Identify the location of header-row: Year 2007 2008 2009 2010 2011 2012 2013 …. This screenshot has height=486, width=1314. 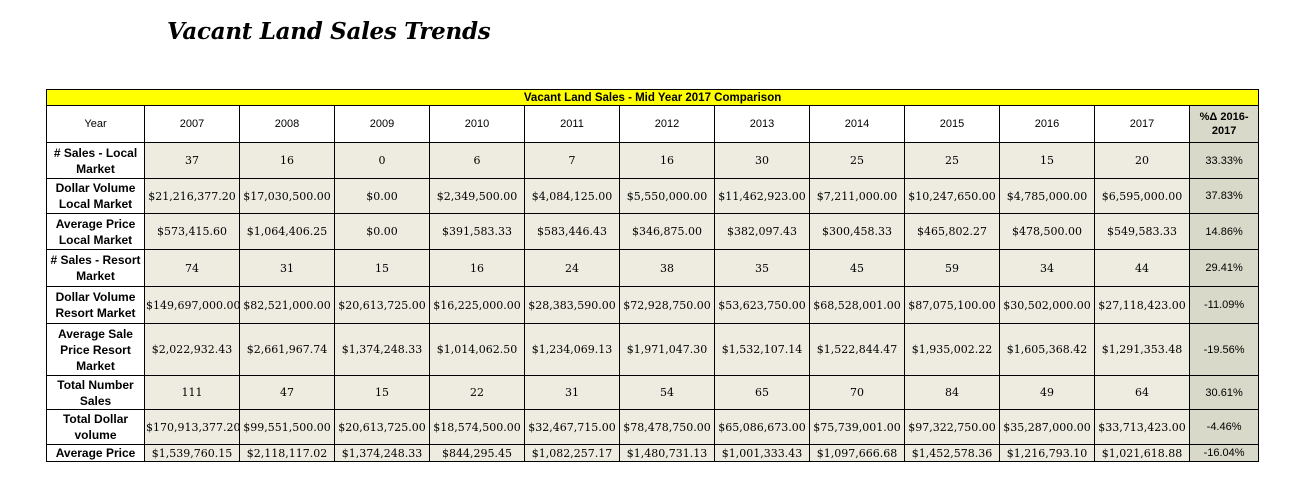
(653, 124).